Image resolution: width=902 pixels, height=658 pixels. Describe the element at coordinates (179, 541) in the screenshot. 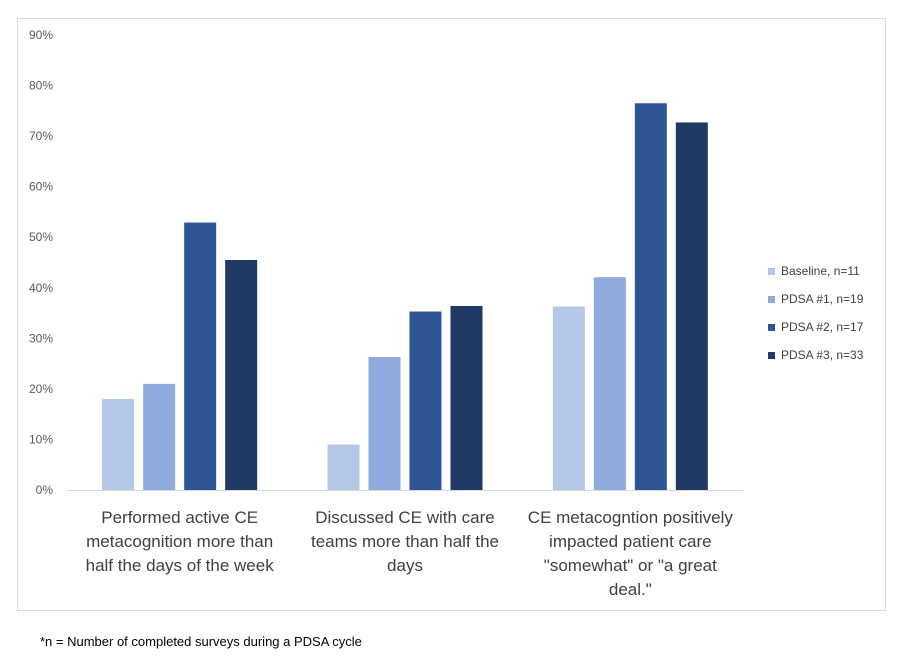

I see `x-category-label: metacognition more than` at that location.